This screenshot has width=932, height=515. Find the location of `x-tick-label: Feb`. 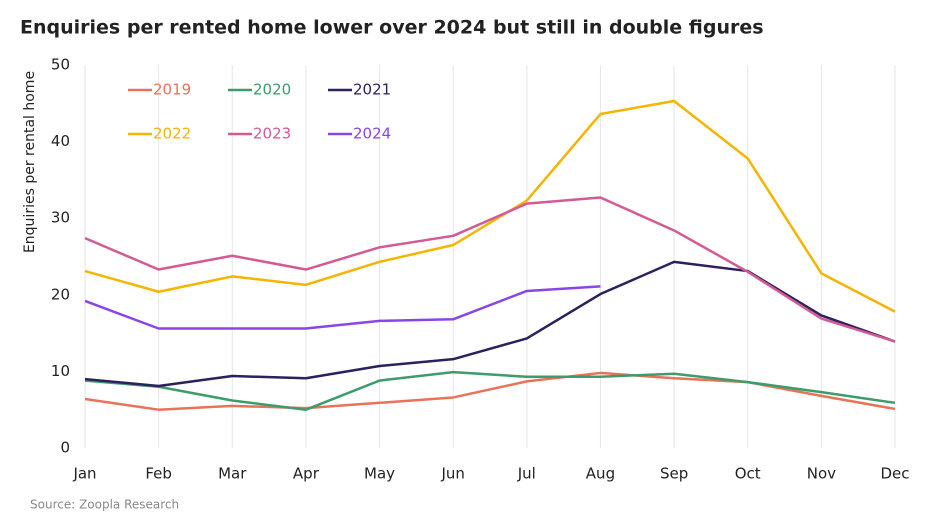

x-tick-label: Feb is located at coordinates (158, 474).